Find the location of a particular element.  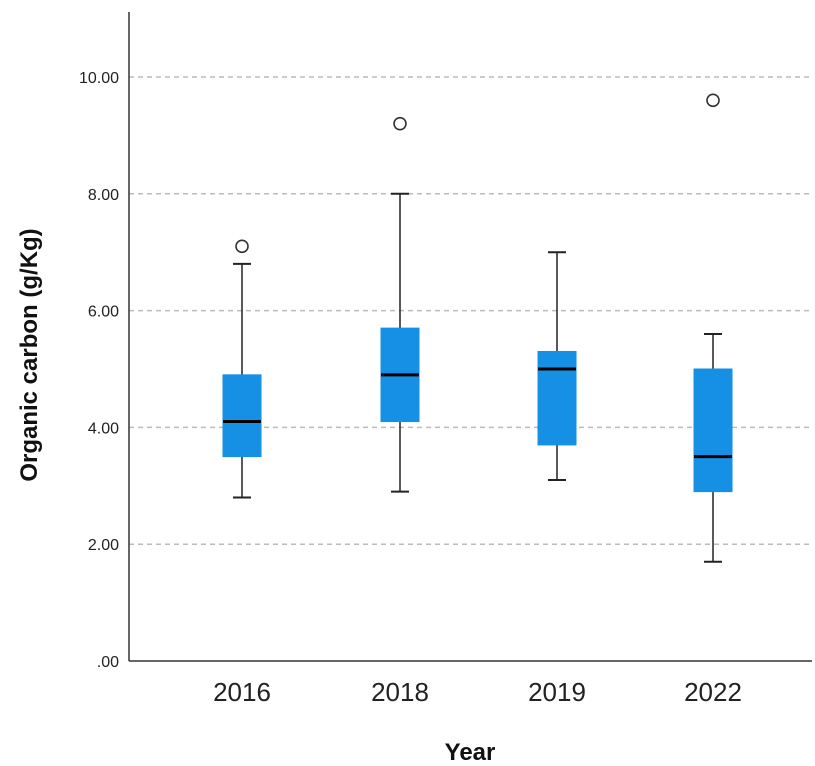

box-2022 is located at coordinates (713, 328).